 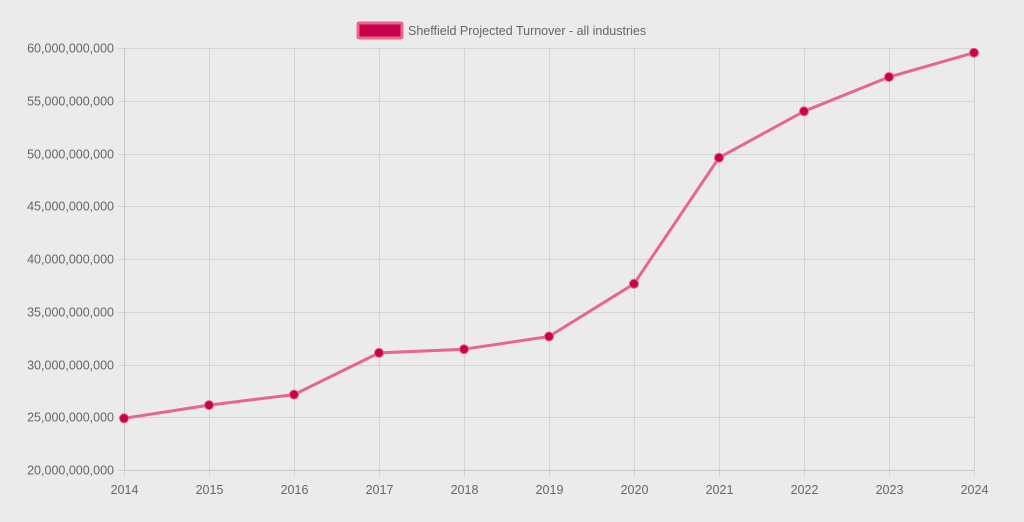 I want to click on y-tick-label: 35,000,000,000, so click(x=70, y=313).